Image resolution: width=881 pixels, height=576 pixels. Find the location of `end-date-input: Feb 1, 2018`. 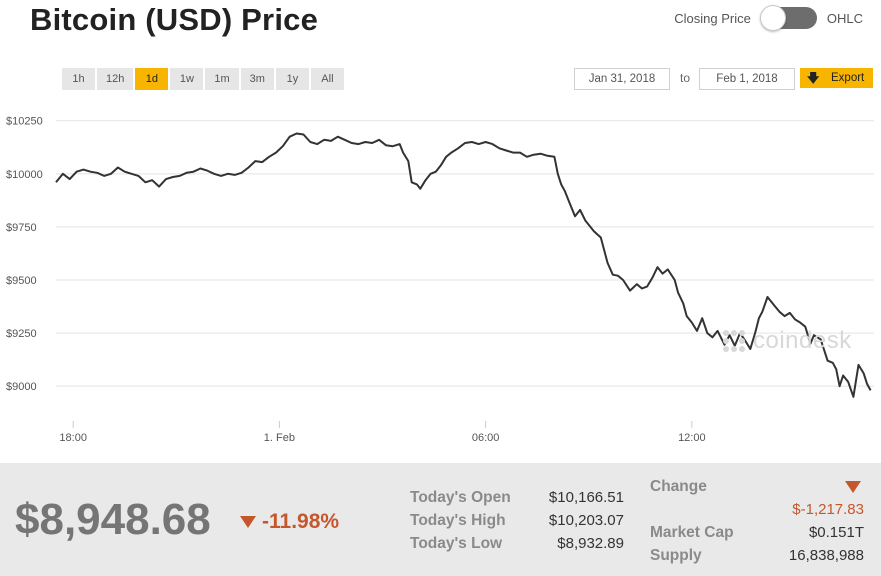

end-date-input: Feb 1, 2018 is located at coordinates (747, 79).